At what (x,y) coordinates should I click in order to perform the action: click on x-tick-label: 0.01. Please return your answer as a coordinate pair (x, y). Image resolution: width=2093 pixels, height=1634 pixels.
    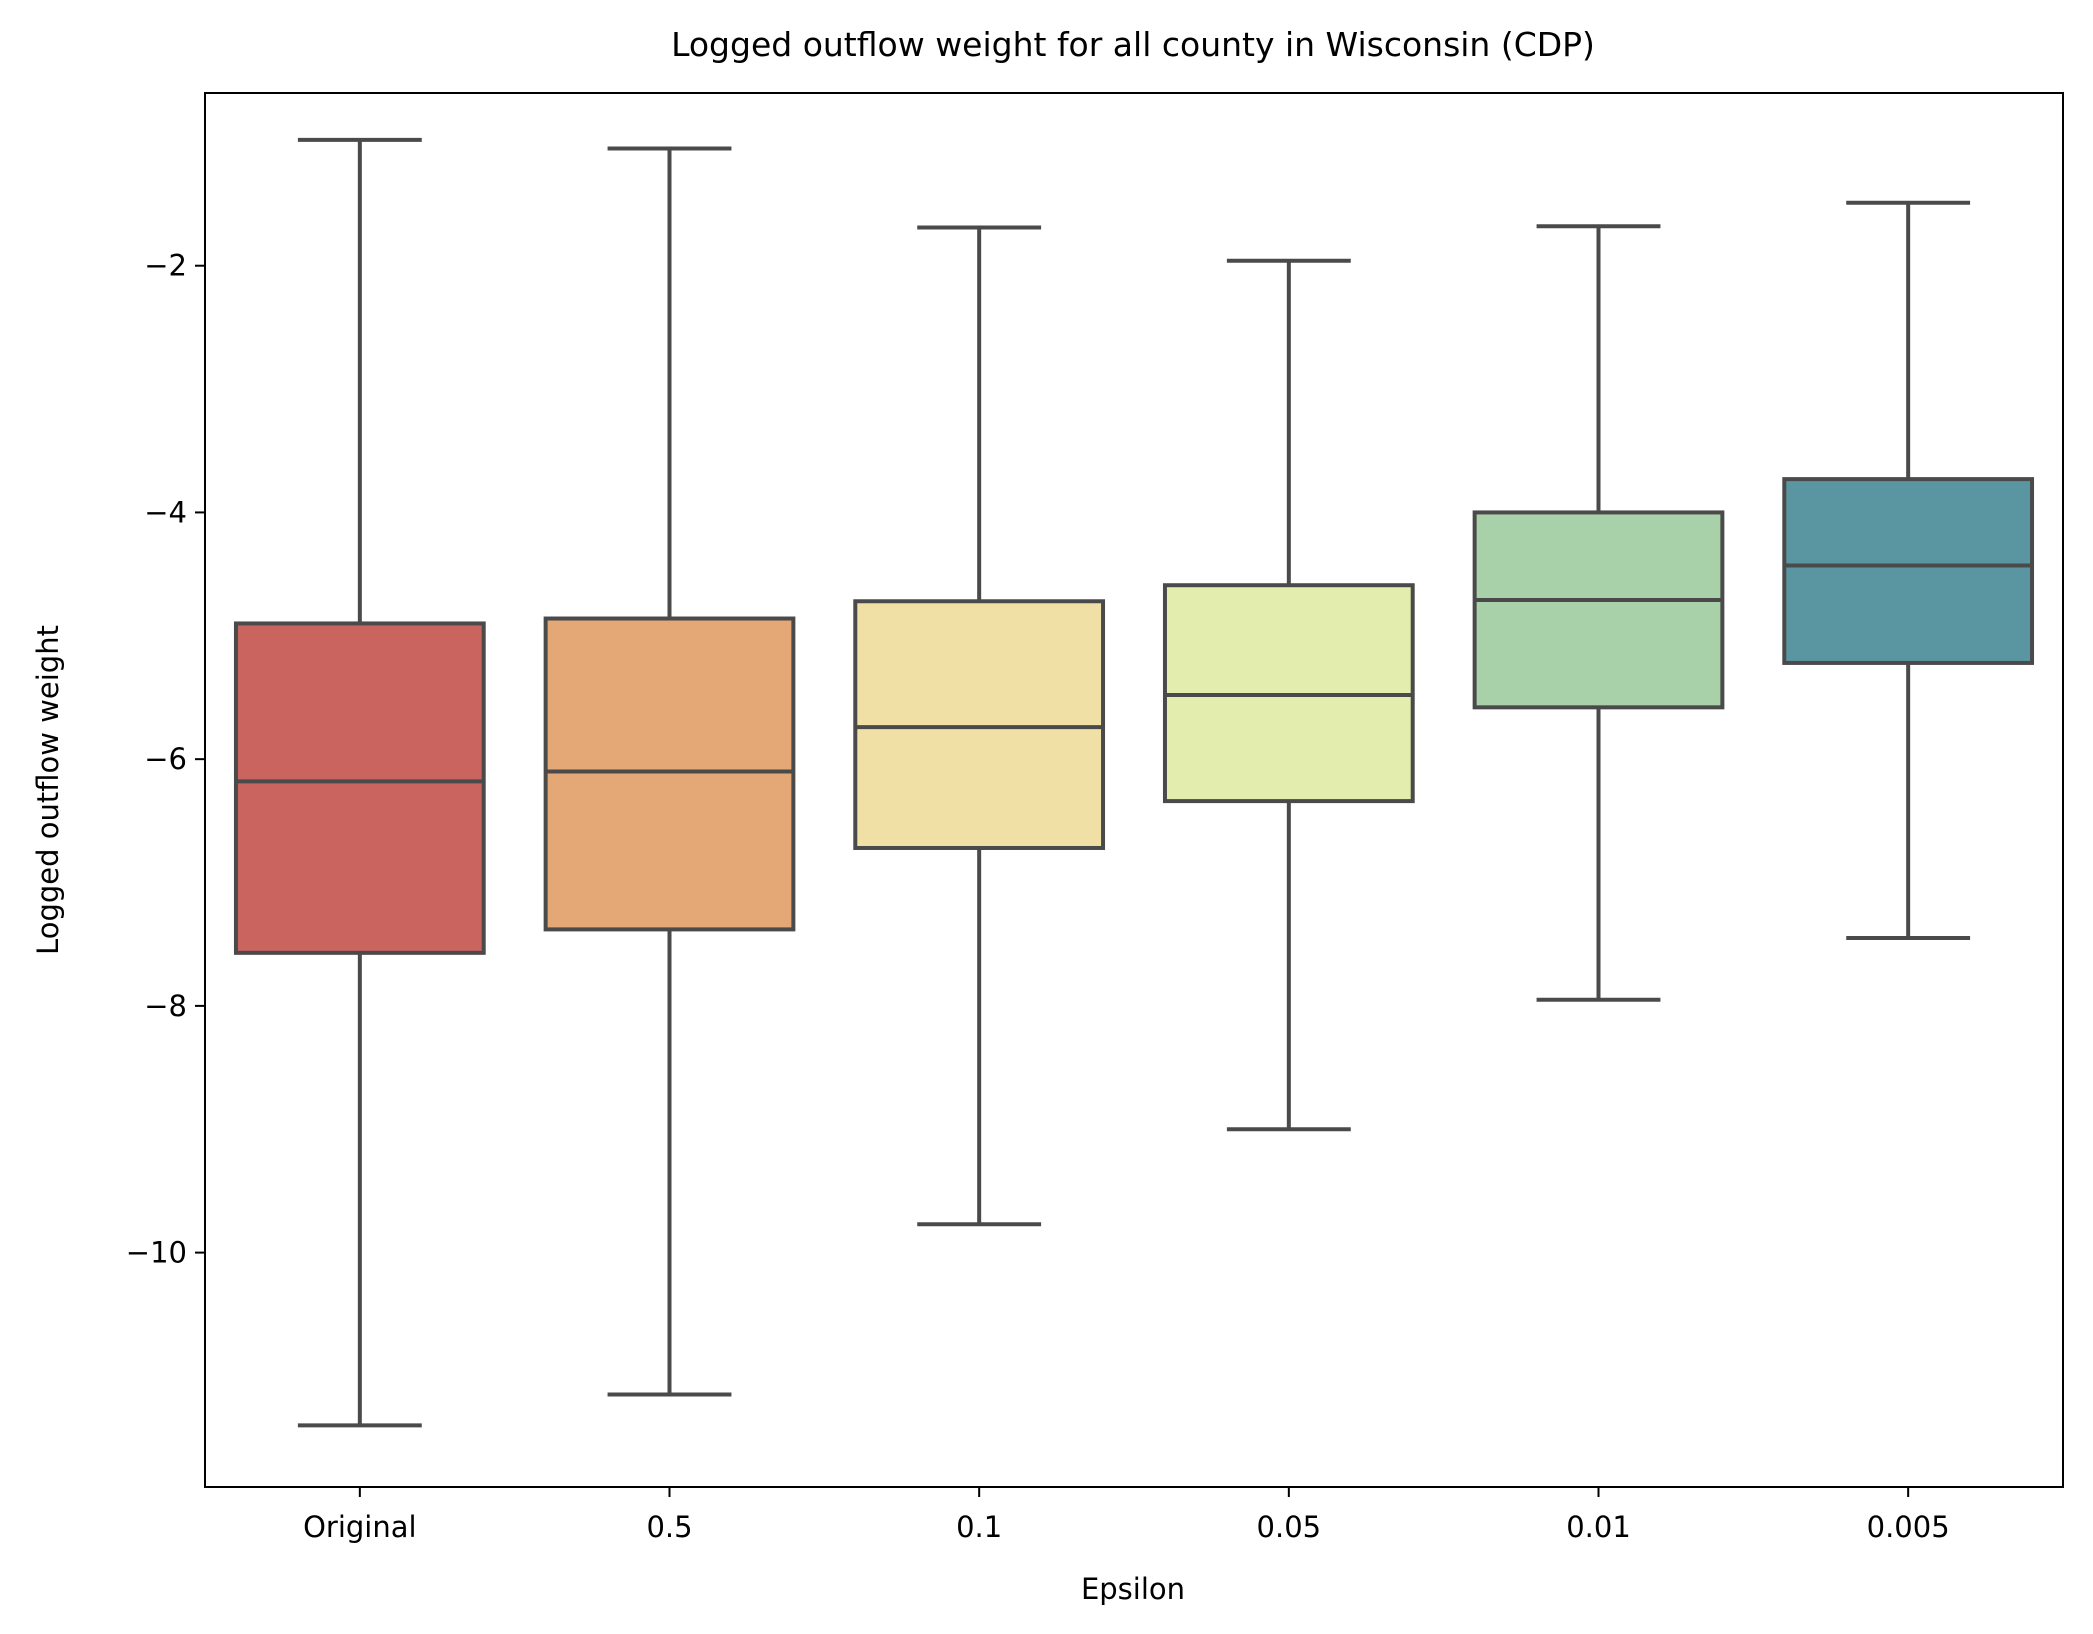
    Looking at the image, I should click on (1598, 1527).